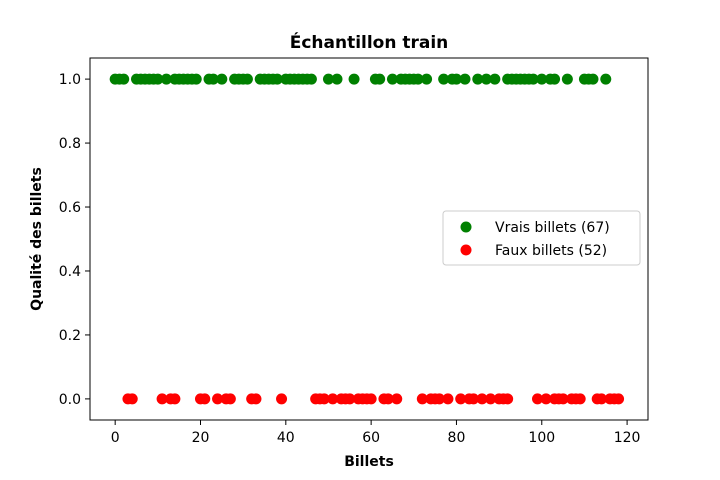 This screenshot has width=720, height=480. Describe the element at coordinates (70, 80) in the screenshot. I see `y-tick-label: 1.0` at that location.